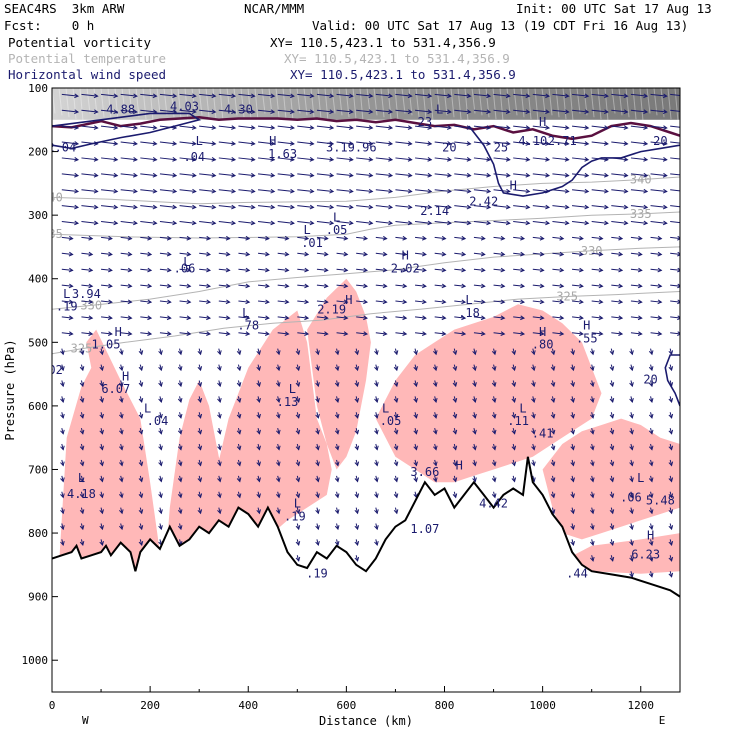  What do you see at coordinates (38, 469) in the screenshot?
I see `y-tick-label: 700` at bounding box center [38, 469].